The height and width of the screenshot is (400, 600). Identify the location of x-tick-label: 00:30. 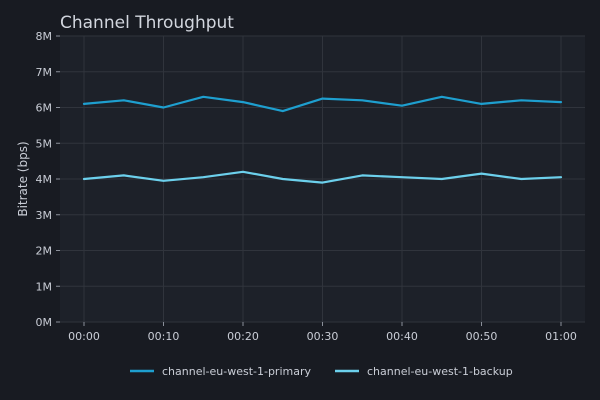
(323, 336).